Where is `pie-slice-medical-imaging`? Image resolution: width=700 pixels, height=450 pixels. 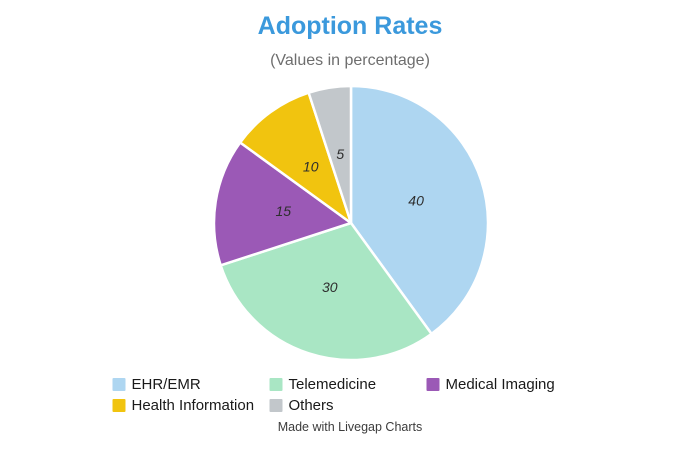
pie-slice-medical-imaging is located at coordinates (282, 204).